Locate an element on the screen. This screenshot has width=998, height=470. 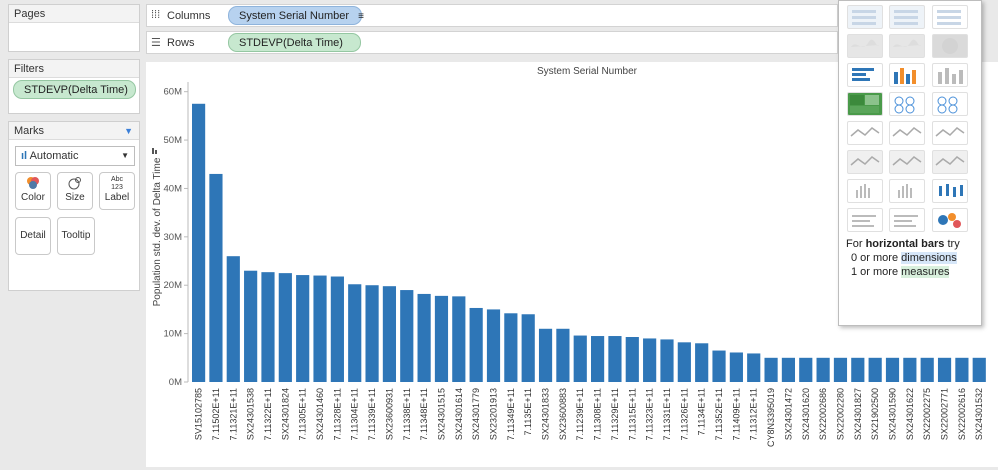
show-me-thumb-selected is located at coordinates (865, 75).